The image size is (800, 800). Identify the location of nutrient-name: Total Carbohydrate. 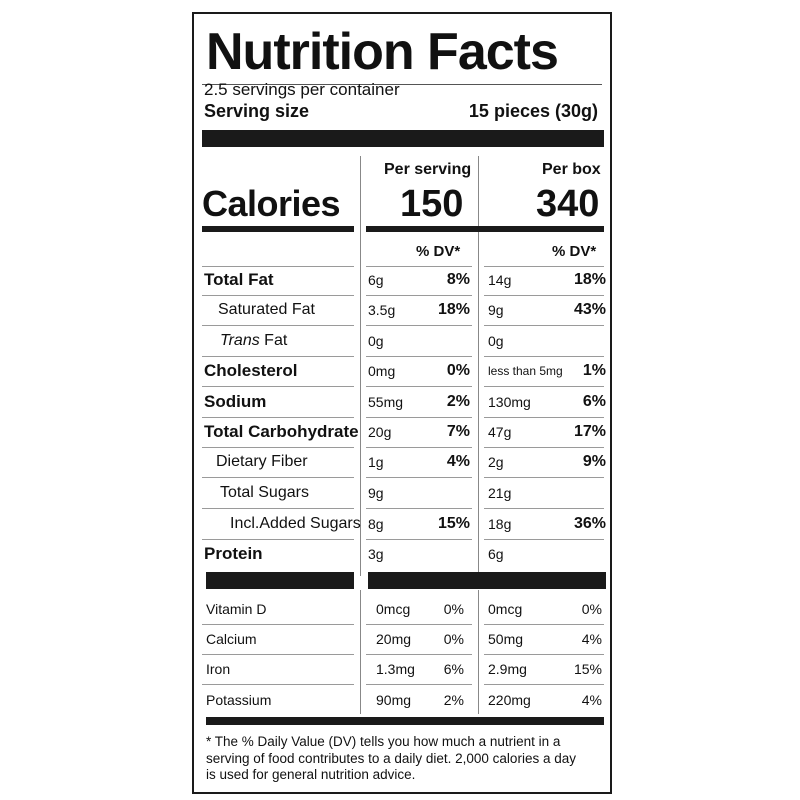
(281, 432).